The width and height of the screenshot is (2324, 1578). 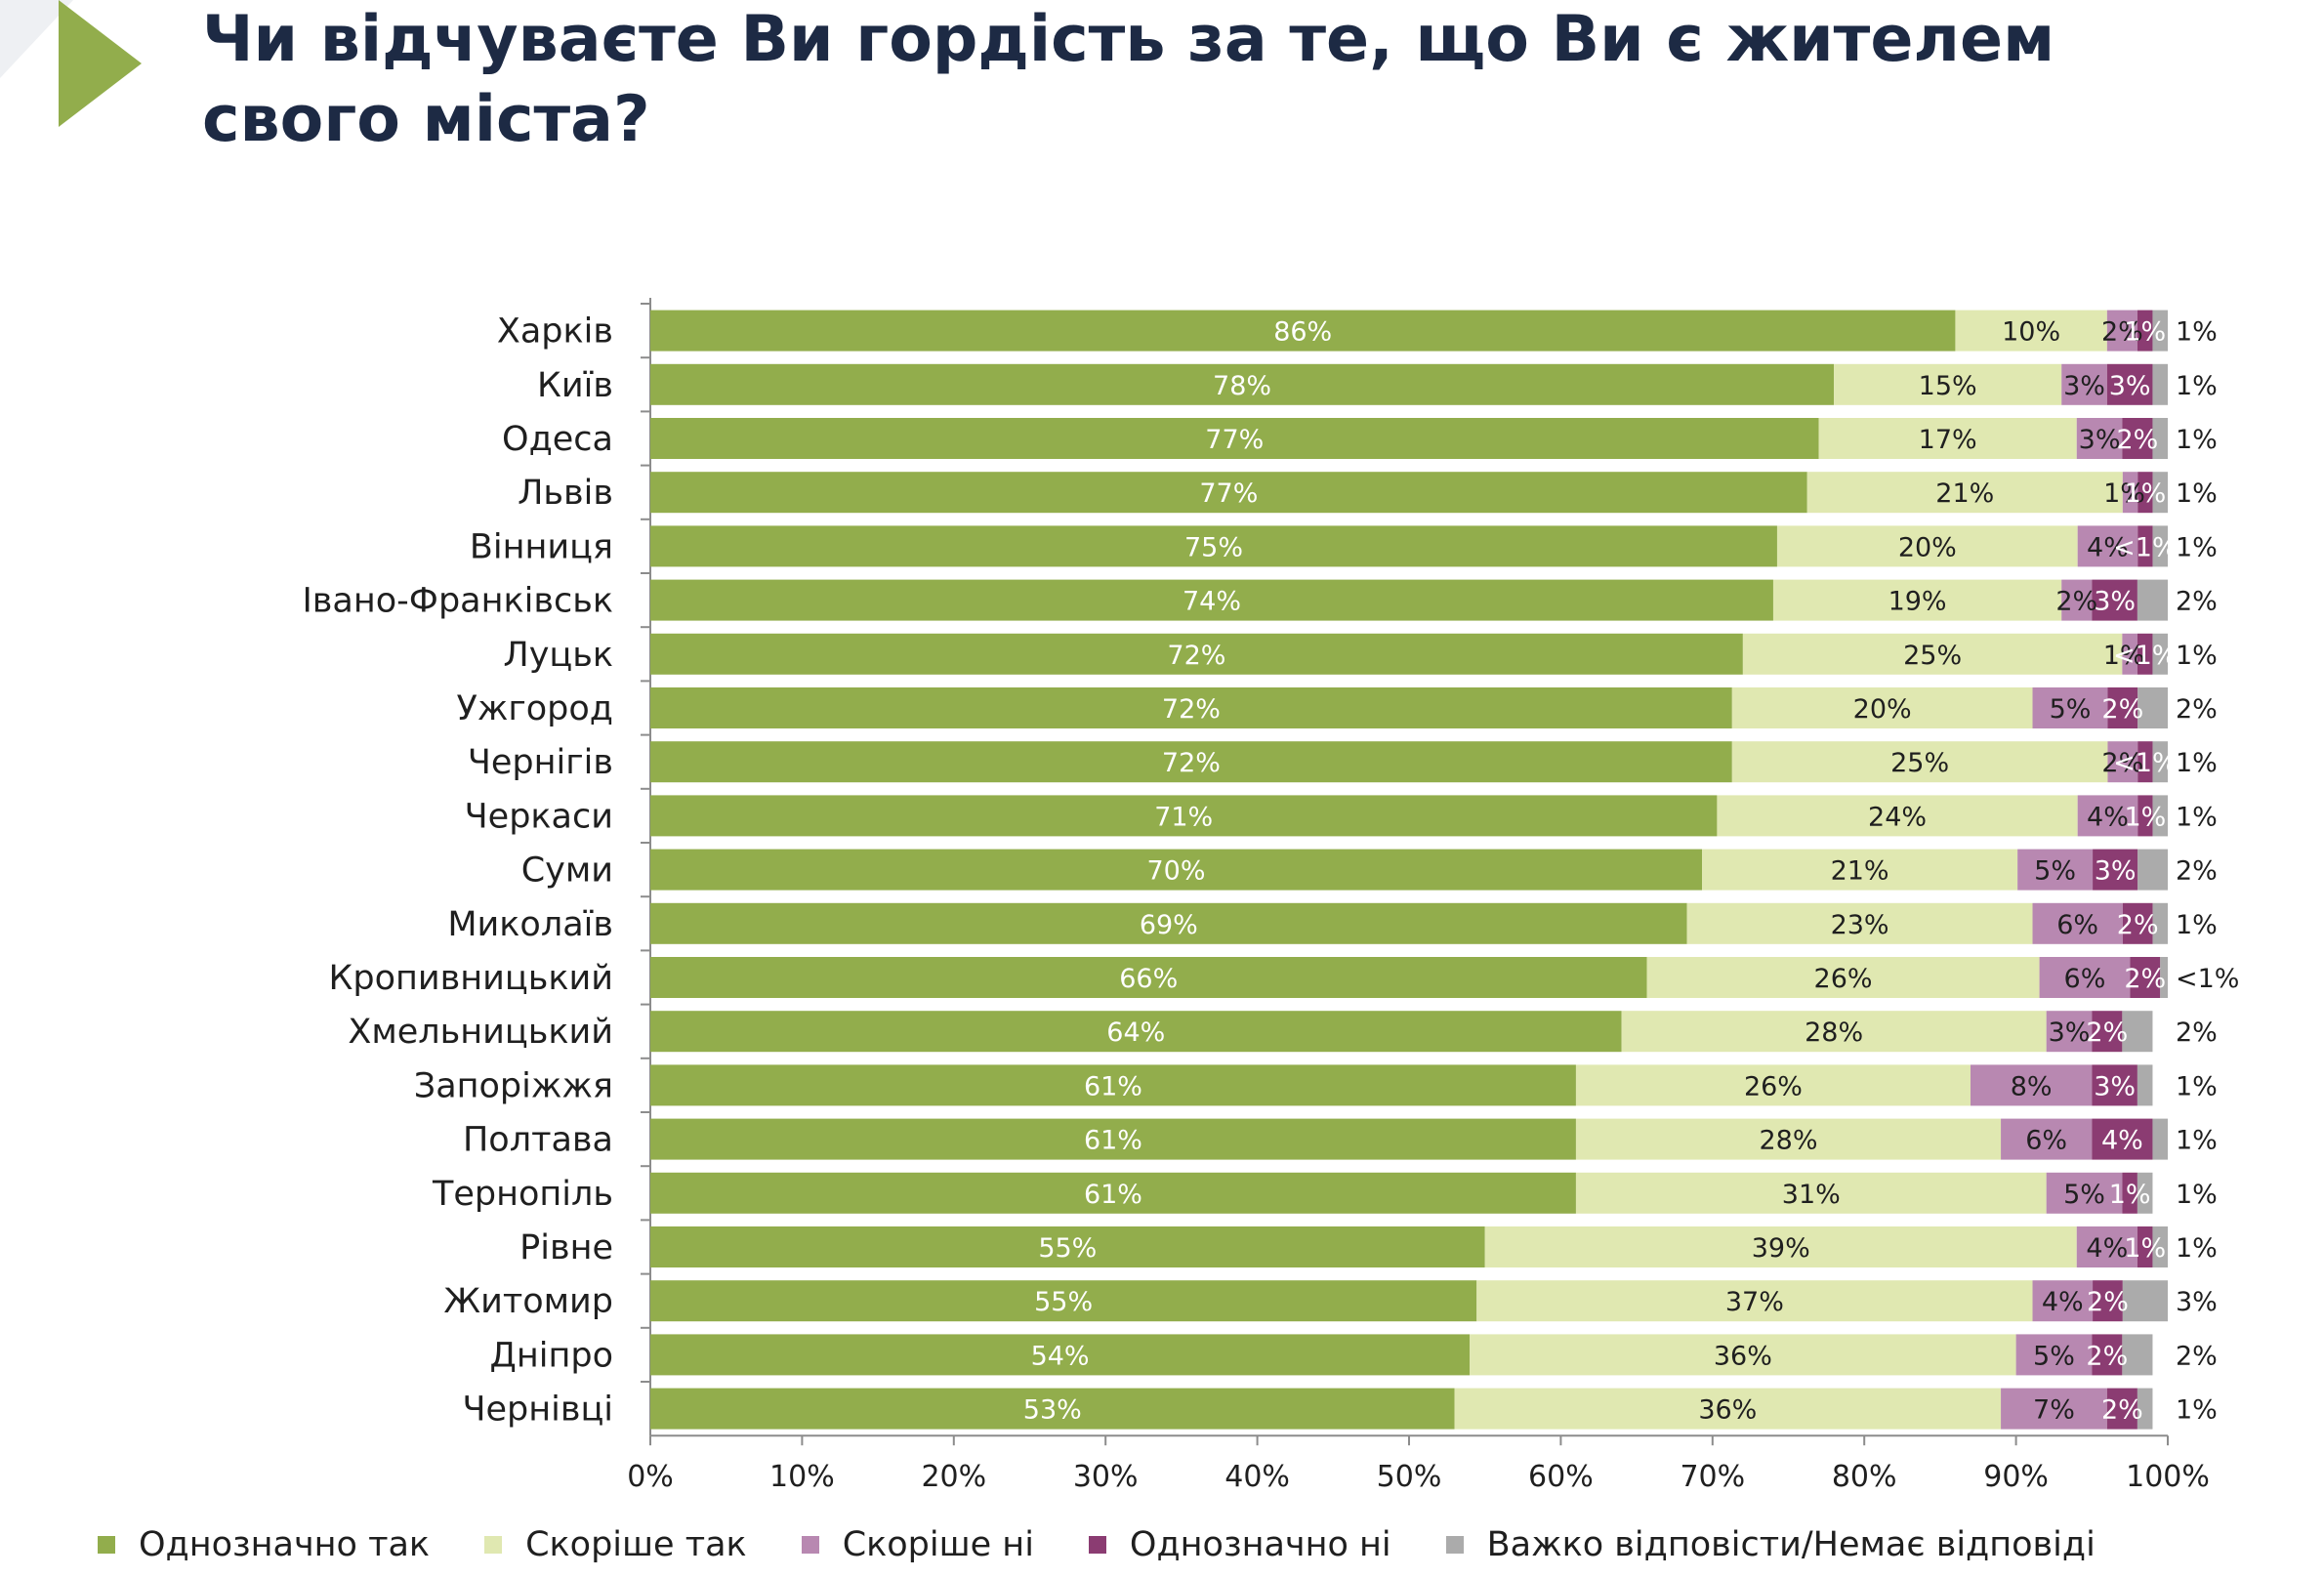 I want to click on category-label: Миколаїв, so click(x=530, y=924).